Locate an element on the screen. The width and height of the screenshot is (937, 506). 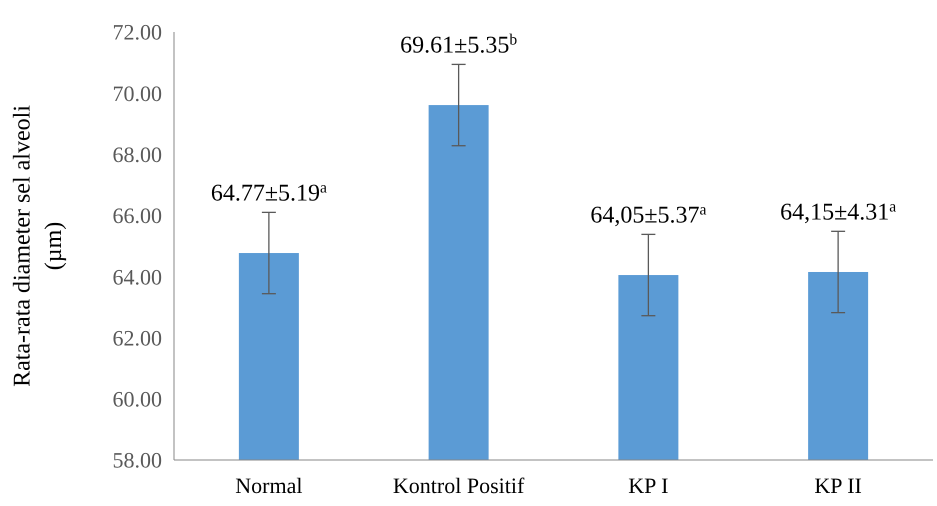
x-tick-label: KP I is located at coordinates (648, 485).